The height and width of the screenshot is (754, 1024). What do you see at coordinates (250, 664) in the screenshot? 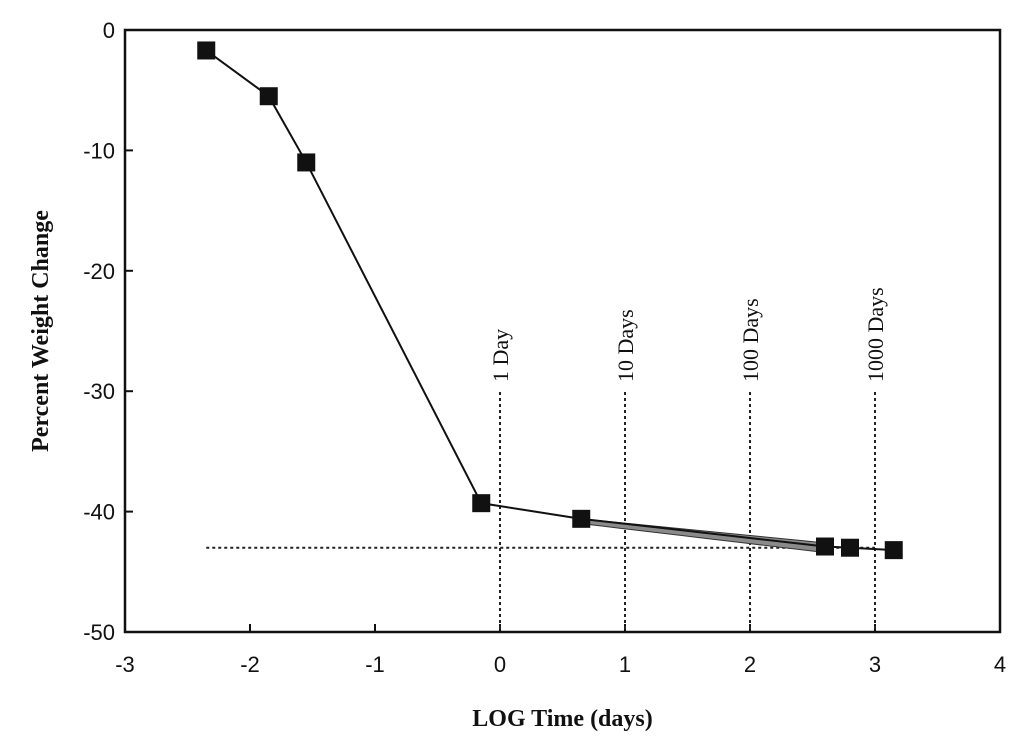
I see `x-tick-label: -2` at bounding box center [250, 664].